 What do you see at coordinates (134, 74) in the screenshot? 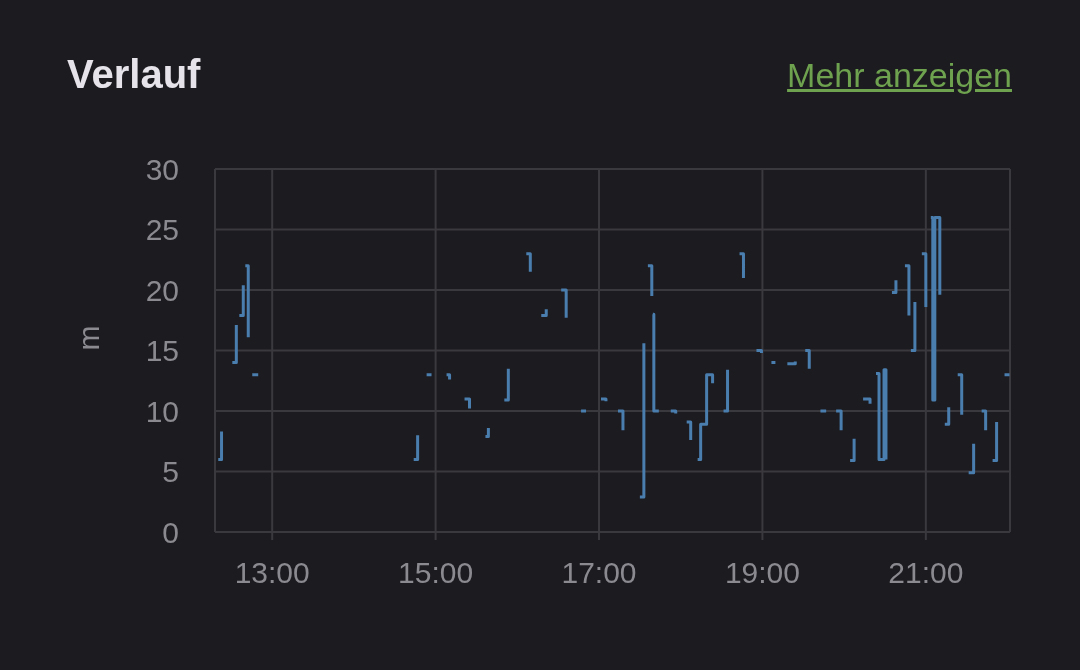
I see `chart-title: Verlauf` at bounding box center [134, 74].